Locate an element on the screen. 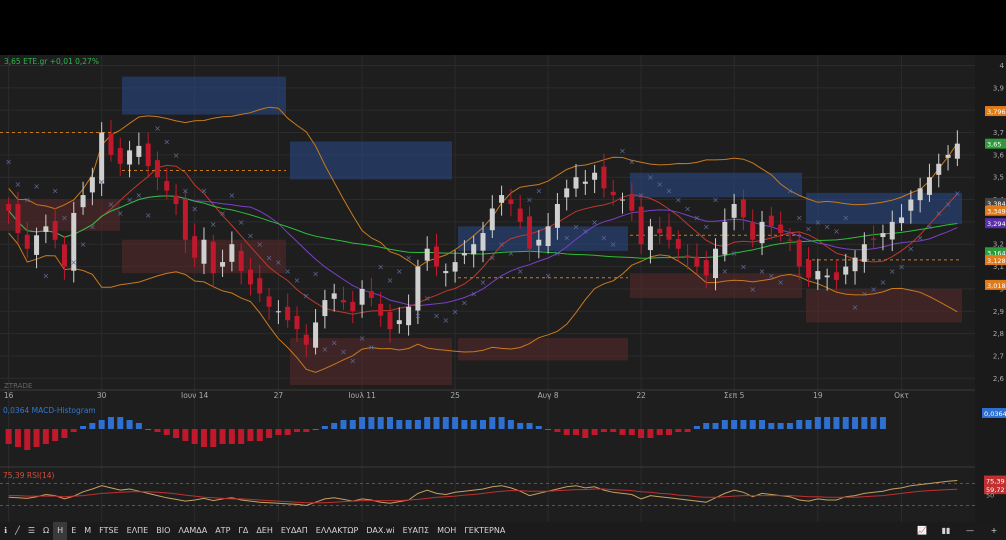 The image size is (1006, 540). price-tag-label: 3,3847 is located at coordinates (996, 204).